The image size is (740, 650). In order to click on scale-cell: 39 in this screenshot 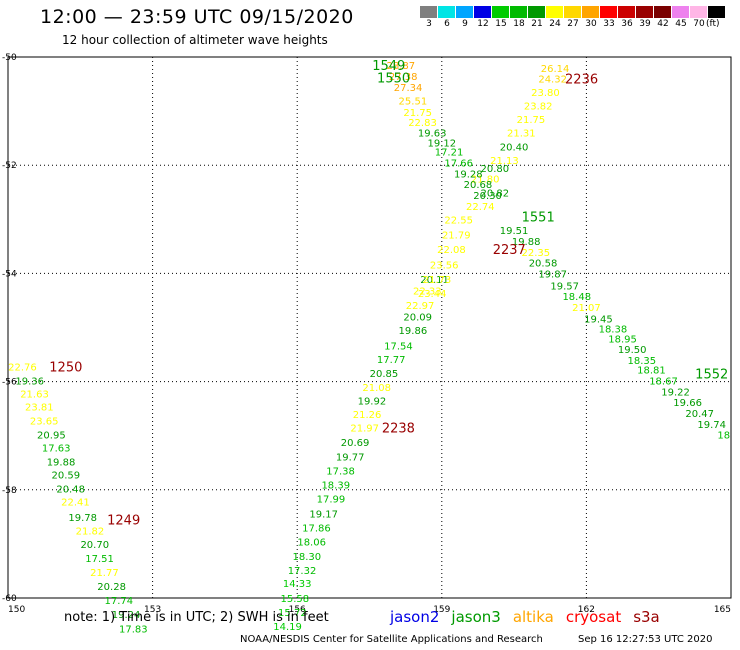, I will do `click(645, 17)`.